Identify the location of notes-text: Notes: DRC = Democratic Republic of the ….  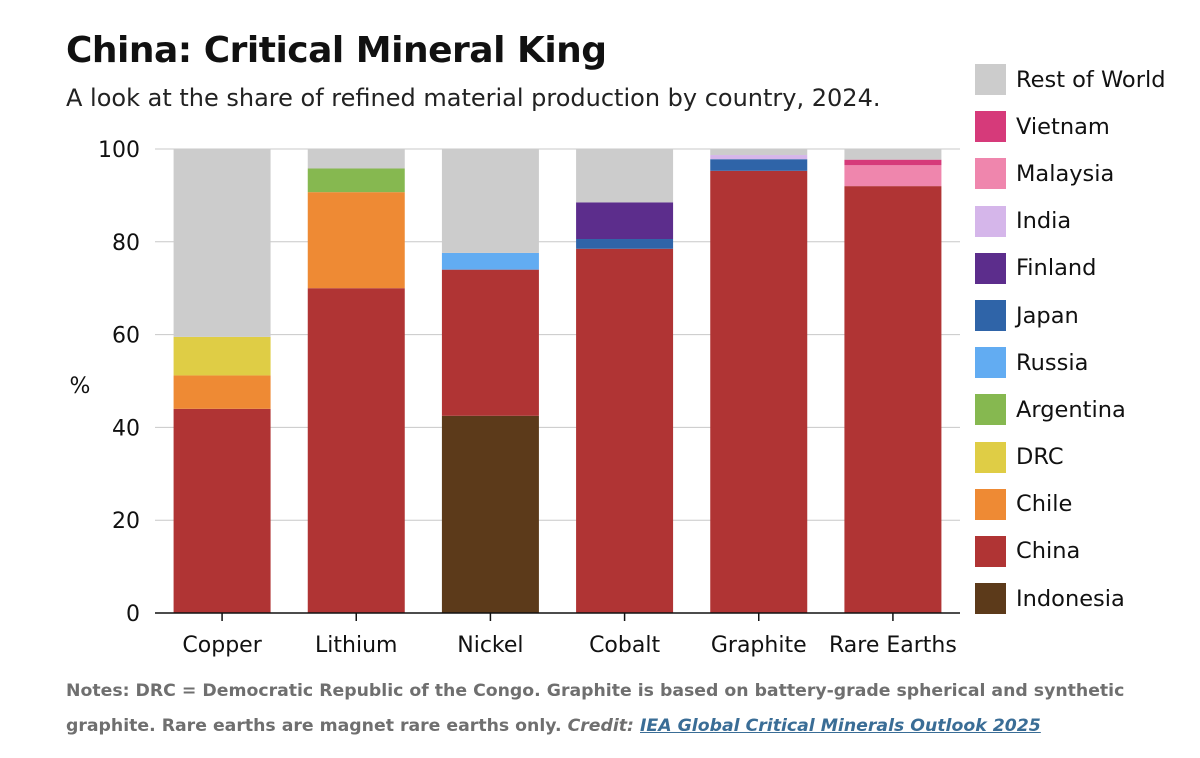
(595, 708).